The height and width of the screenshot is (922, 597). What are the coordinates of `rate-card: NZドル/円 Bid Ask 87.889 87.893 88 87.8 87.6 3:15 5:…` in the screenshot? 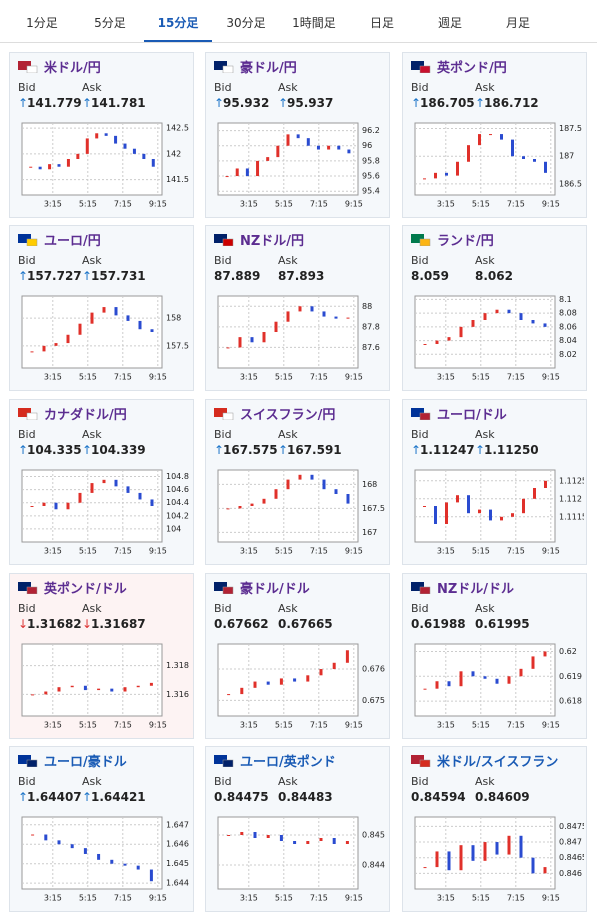 It's located at (297, 308).